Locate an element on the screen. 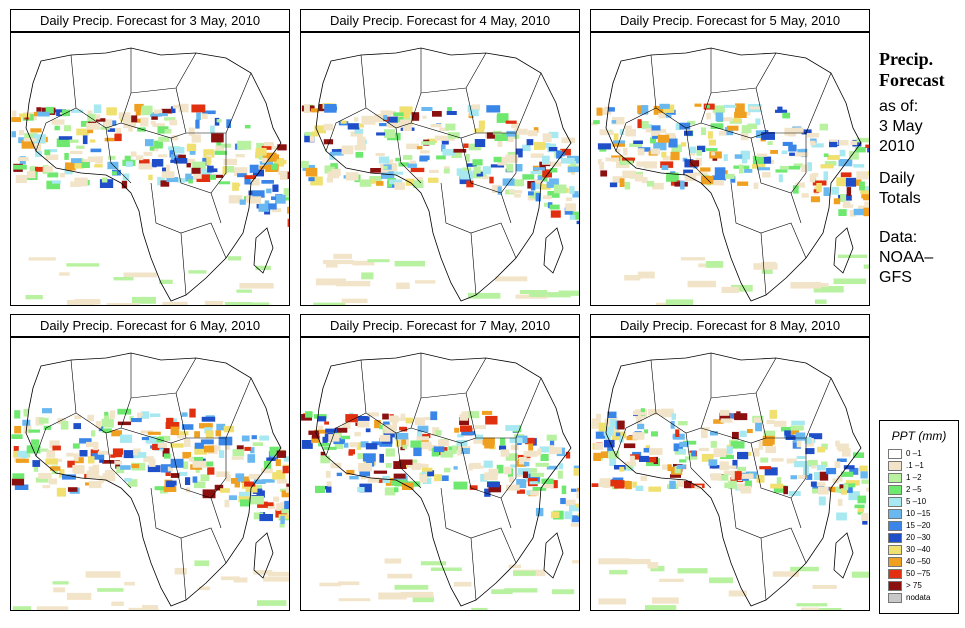 The image size is (965, 628). legend-label: 2 –5 is located at coordinates (914, 489).